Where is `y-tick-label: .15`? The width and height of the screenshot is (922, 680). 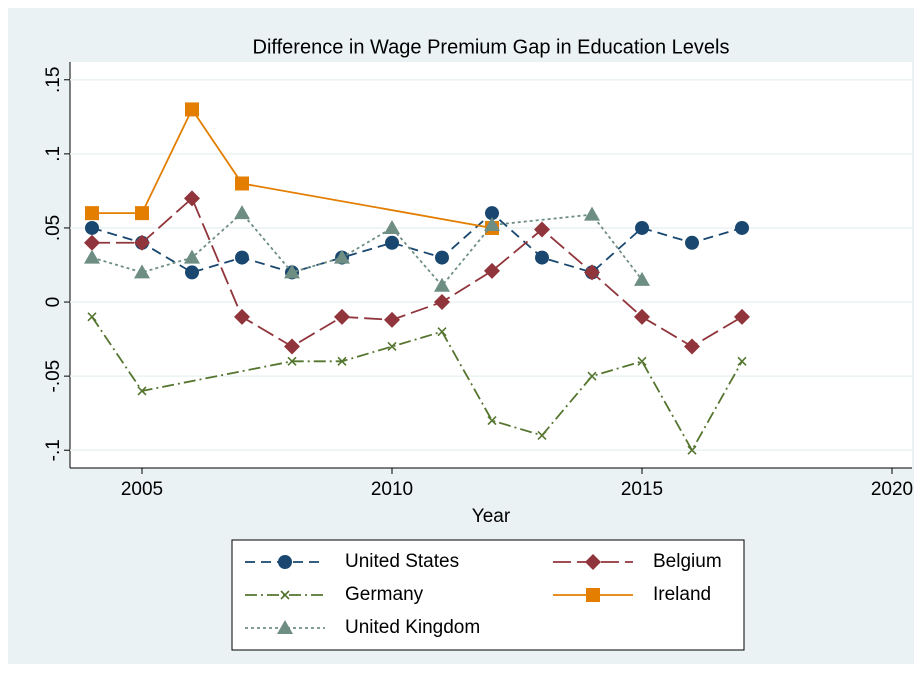 y-tick-label: .15 is located at coordinates (53, 80).